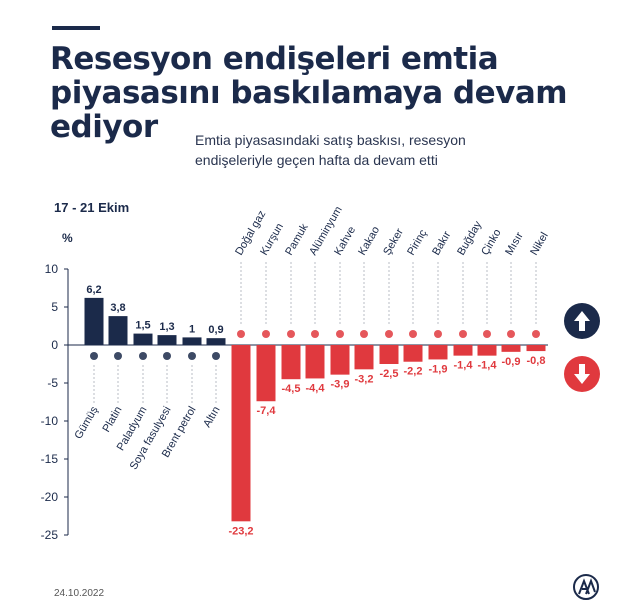 Image resolution: width=626 pixels, height=615 pixels. I want to click on value-label: 6,2, so click(93, 290).